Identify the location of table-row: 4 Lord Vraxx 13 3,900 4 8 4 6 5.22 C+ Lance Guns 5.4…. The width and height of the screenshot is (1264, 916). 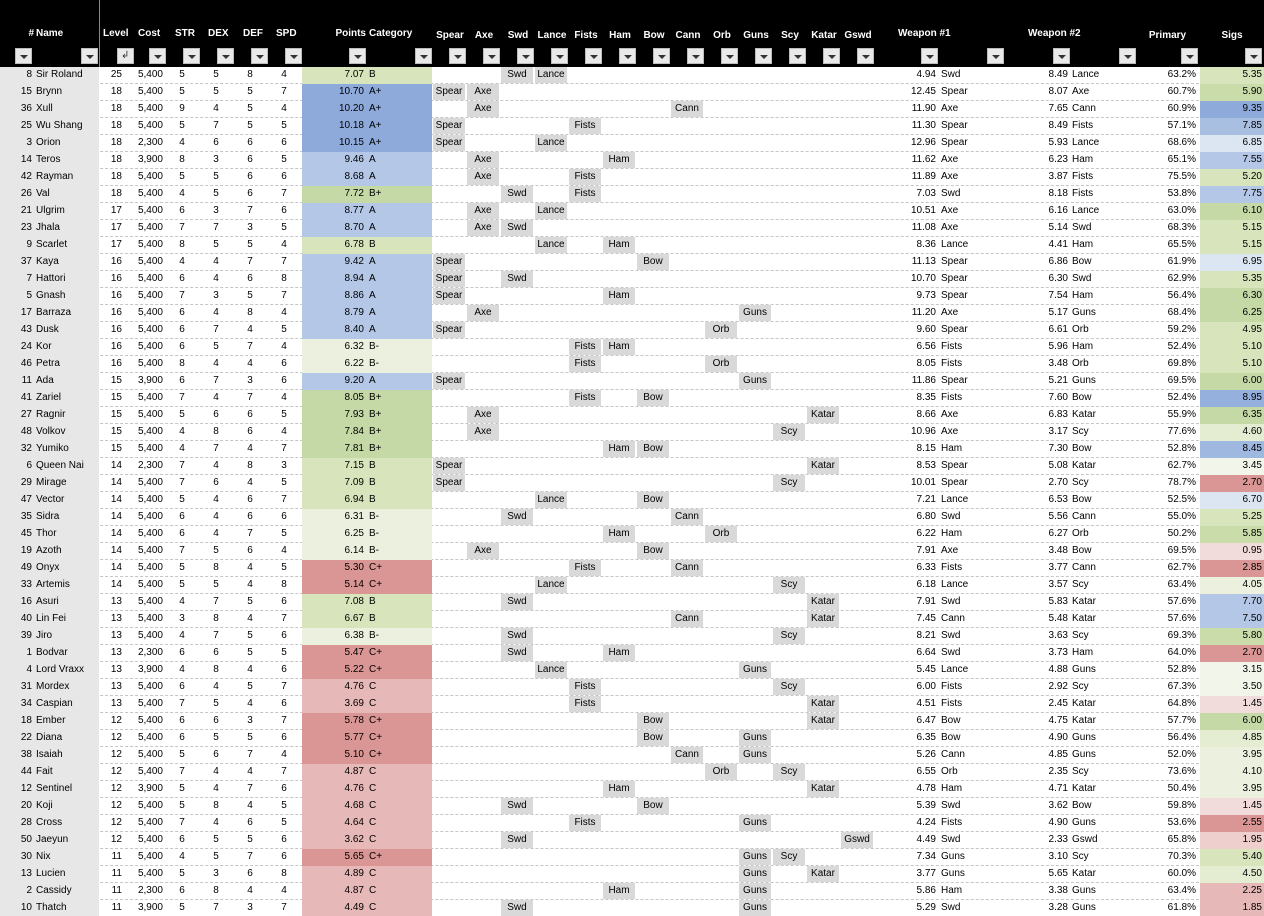
(632, 670).